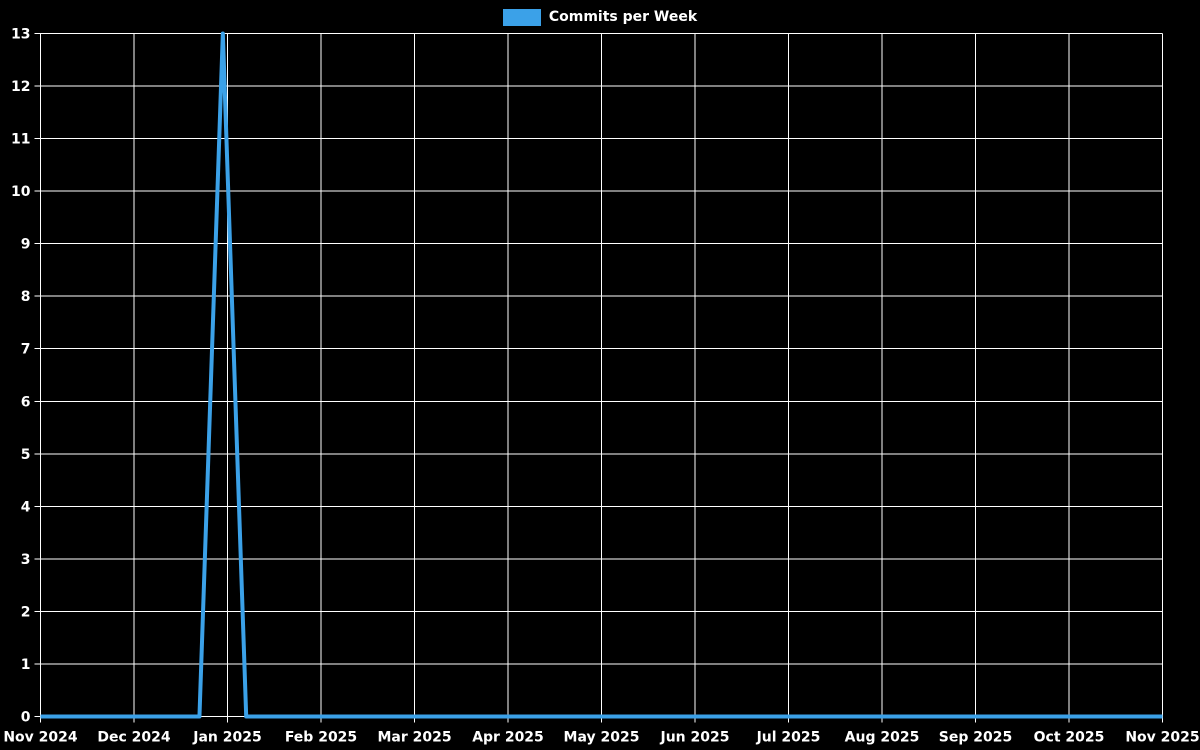 Image resolution: width=1200 pixels, height=750 pixels. What do you see at coordinates (695, 738) in the screenshot?
I see `x-tick-label: Jun 2025` at bounding box center [695, 738].